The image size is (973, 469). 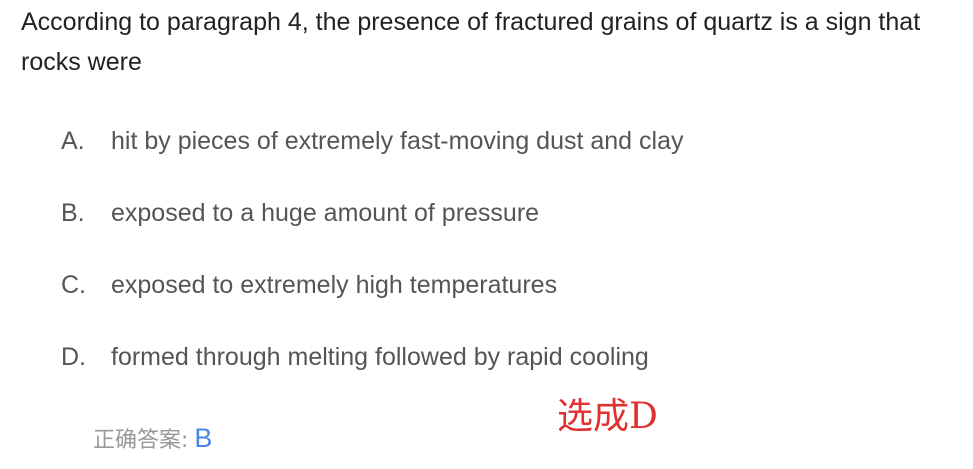 What do you see at coordinates (73, 141) in the screenshot?
I see `option-letter: A.` at bounding box center [73, 141].